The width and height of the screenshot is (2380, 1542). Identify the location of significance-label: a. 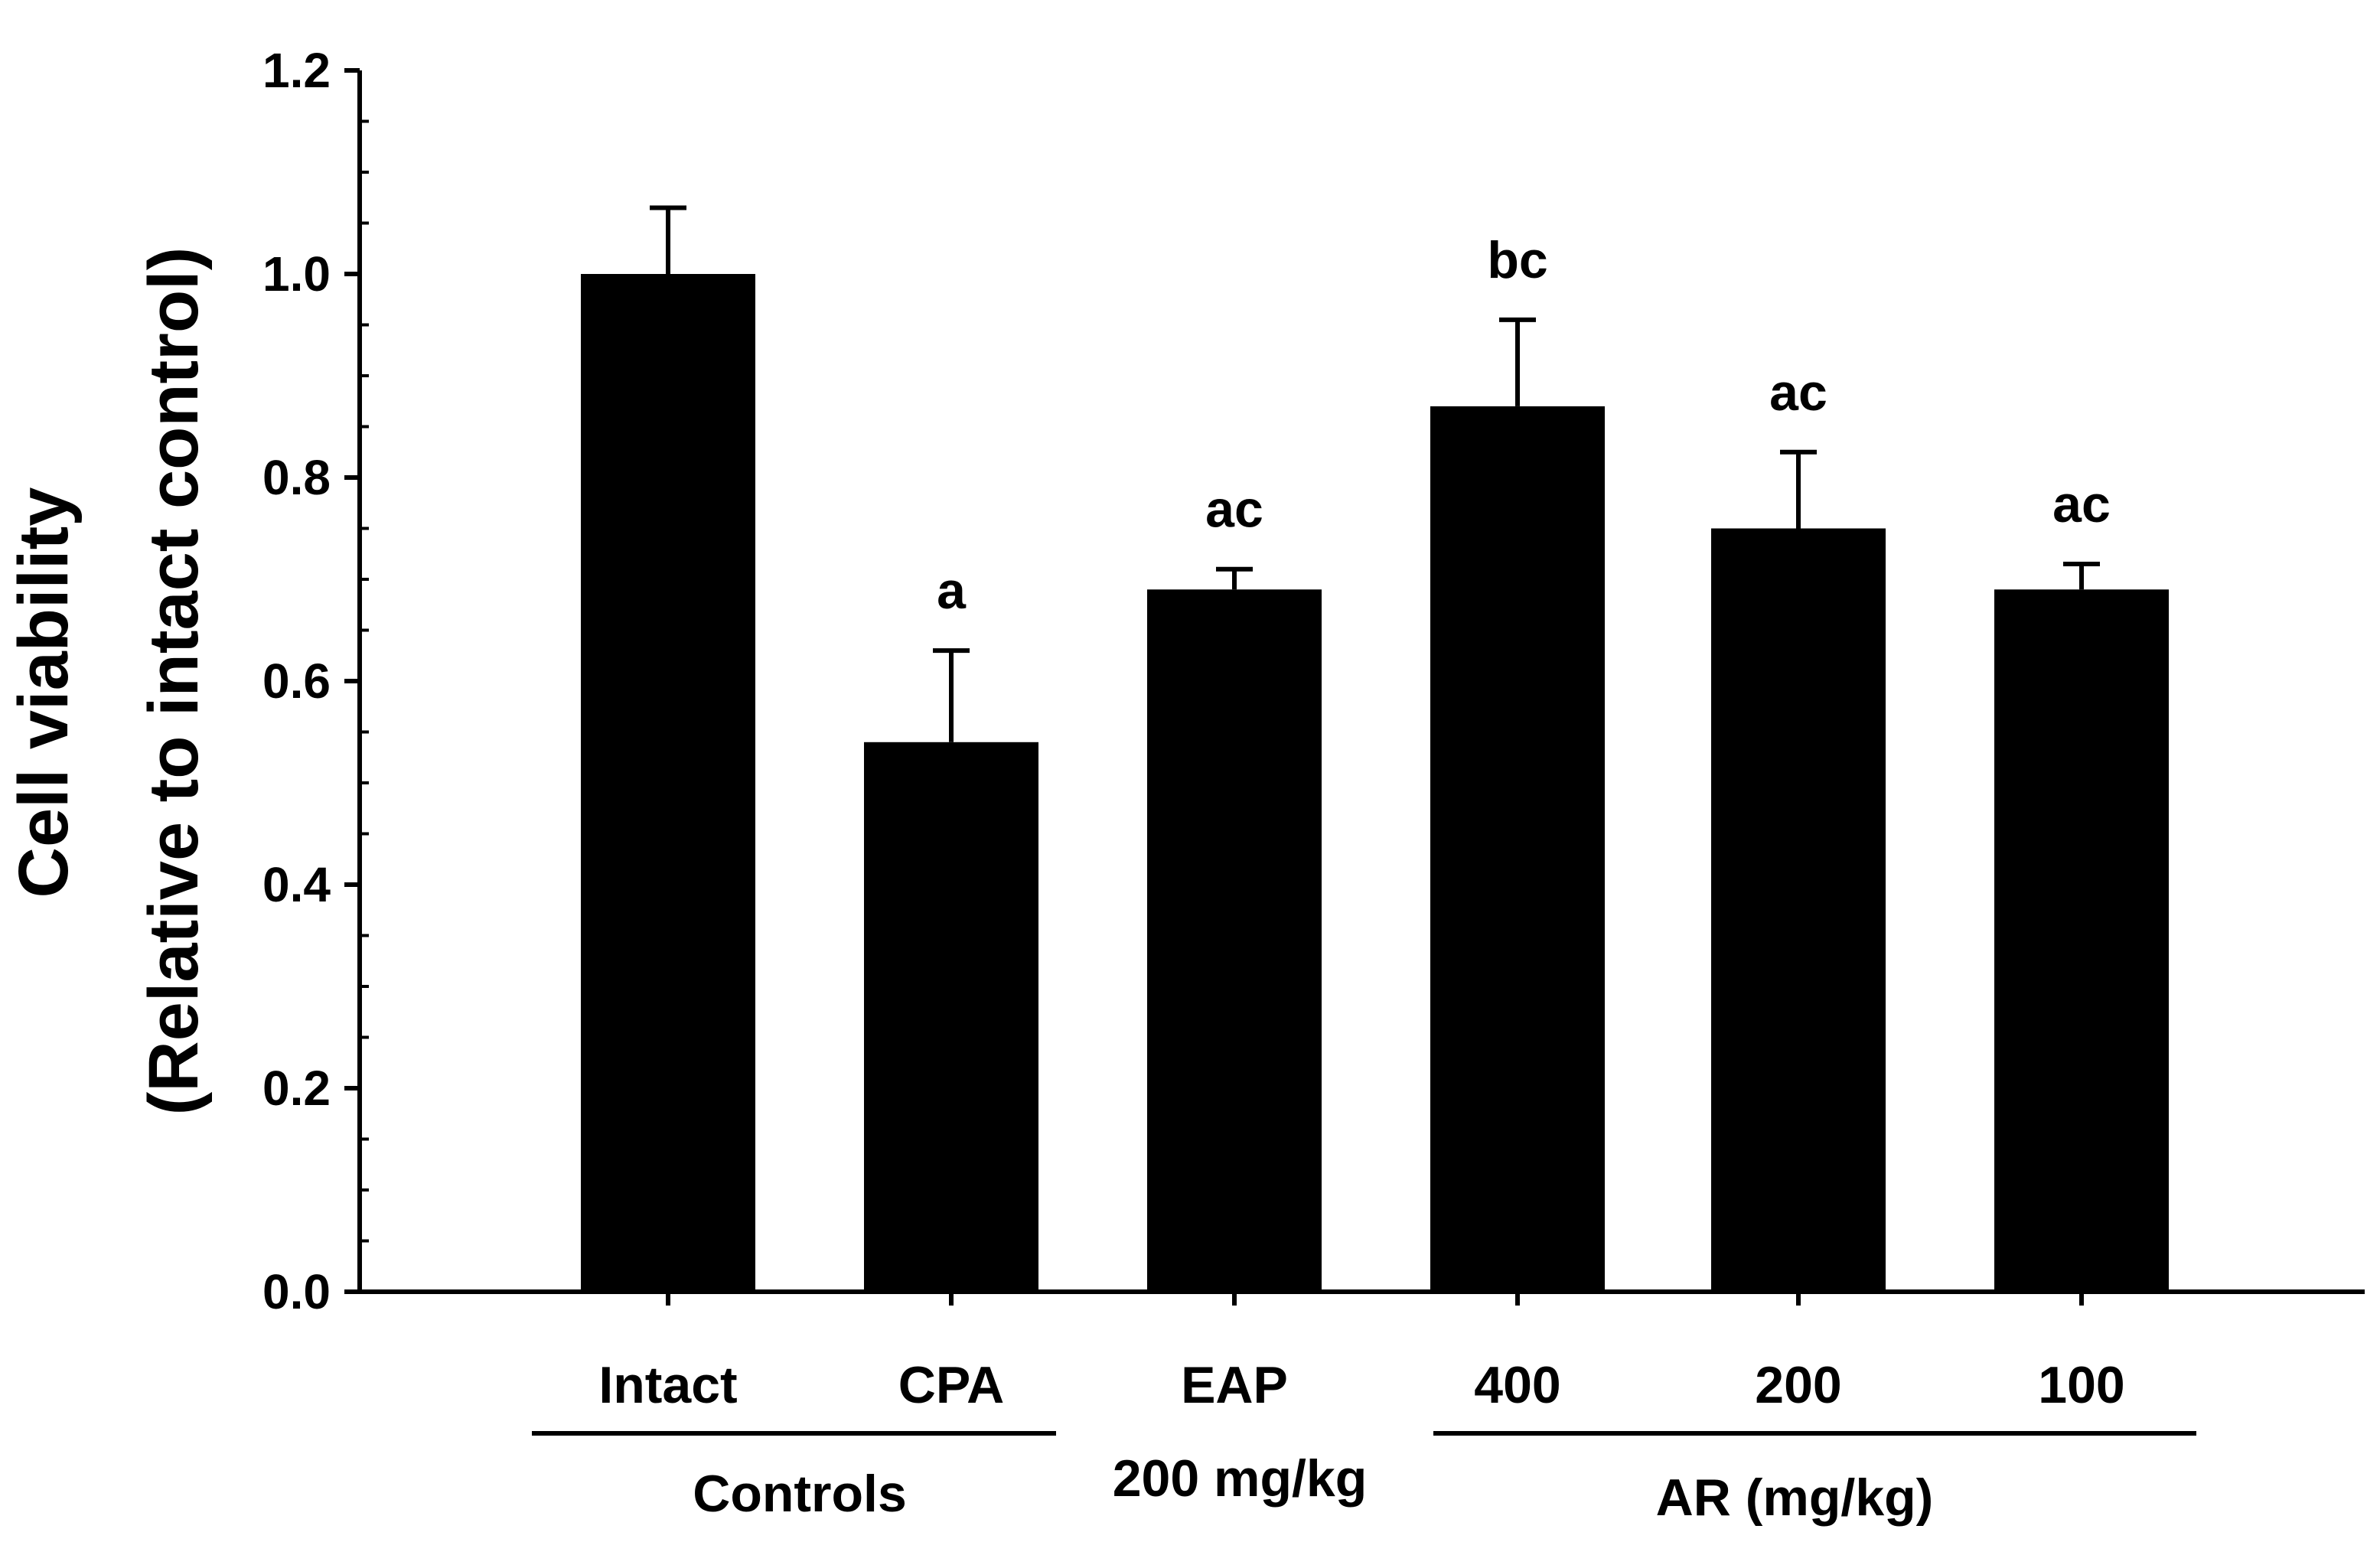
(952, 591).